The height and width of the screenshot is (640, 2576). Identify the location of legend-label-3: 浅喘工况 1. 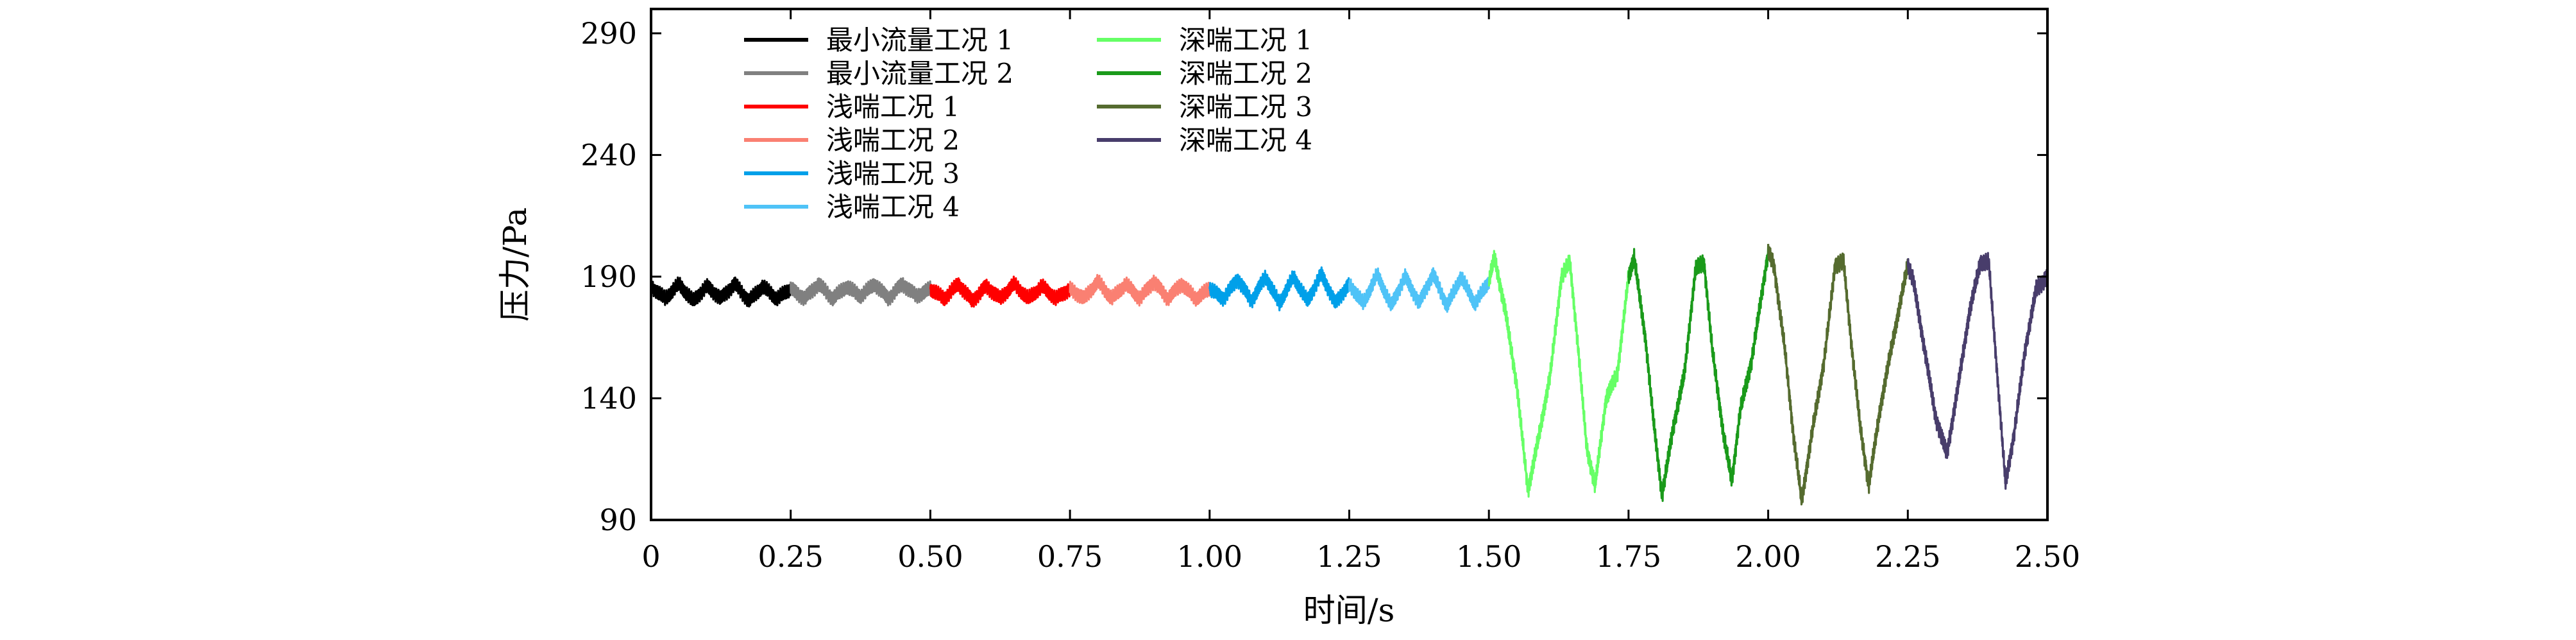
(893, 107).